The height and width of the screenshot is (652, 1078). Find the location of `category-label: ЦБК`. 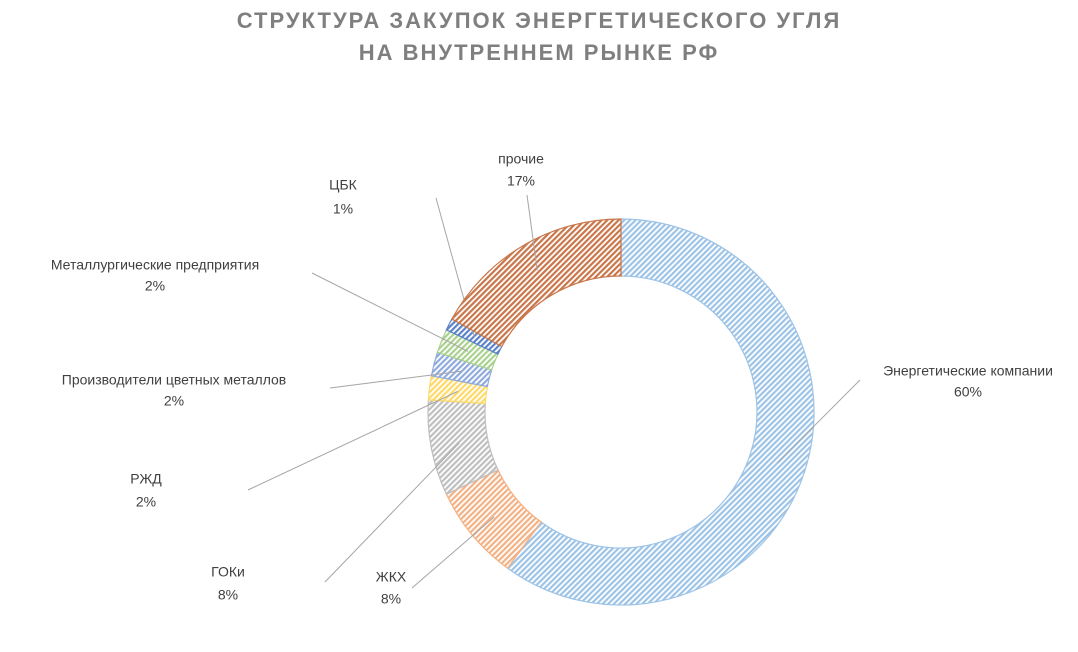

category-label: ЦБК is located at coordinates (343, 185).